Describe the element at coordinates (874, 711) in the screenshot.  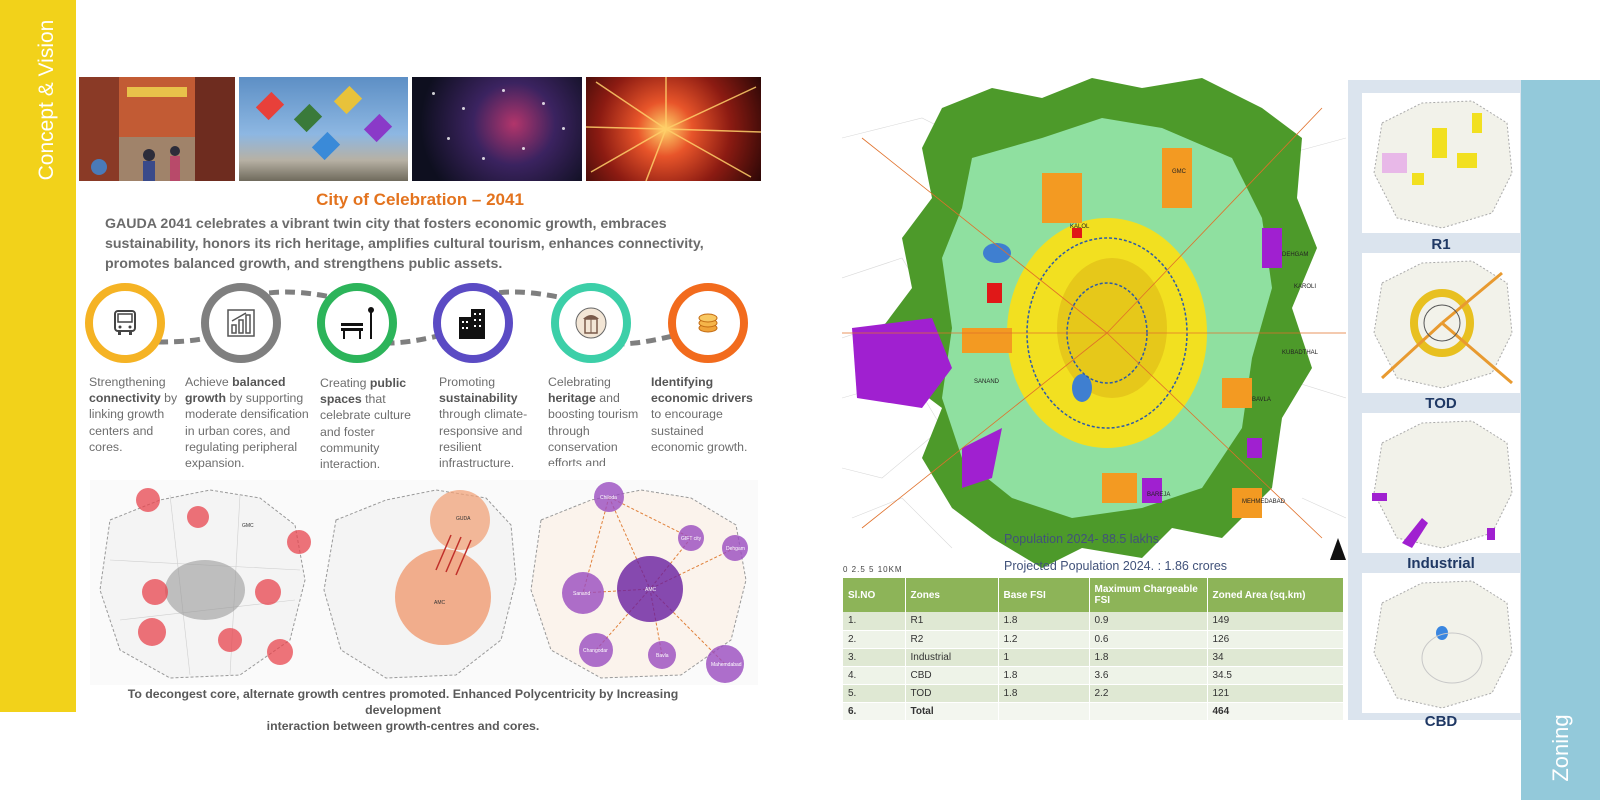
I see `cell: 6.` at that location.